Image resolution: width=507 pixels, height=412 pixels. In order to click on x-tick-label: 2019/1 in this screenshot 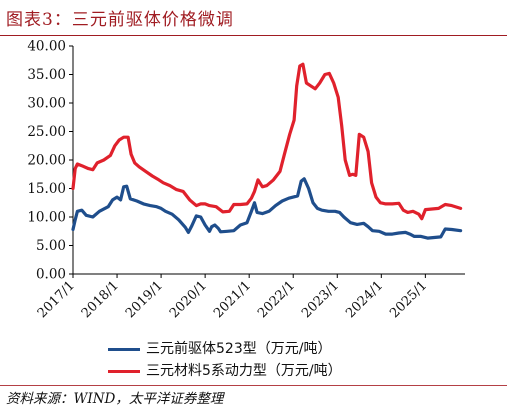, I will do `click(144, 299)`.